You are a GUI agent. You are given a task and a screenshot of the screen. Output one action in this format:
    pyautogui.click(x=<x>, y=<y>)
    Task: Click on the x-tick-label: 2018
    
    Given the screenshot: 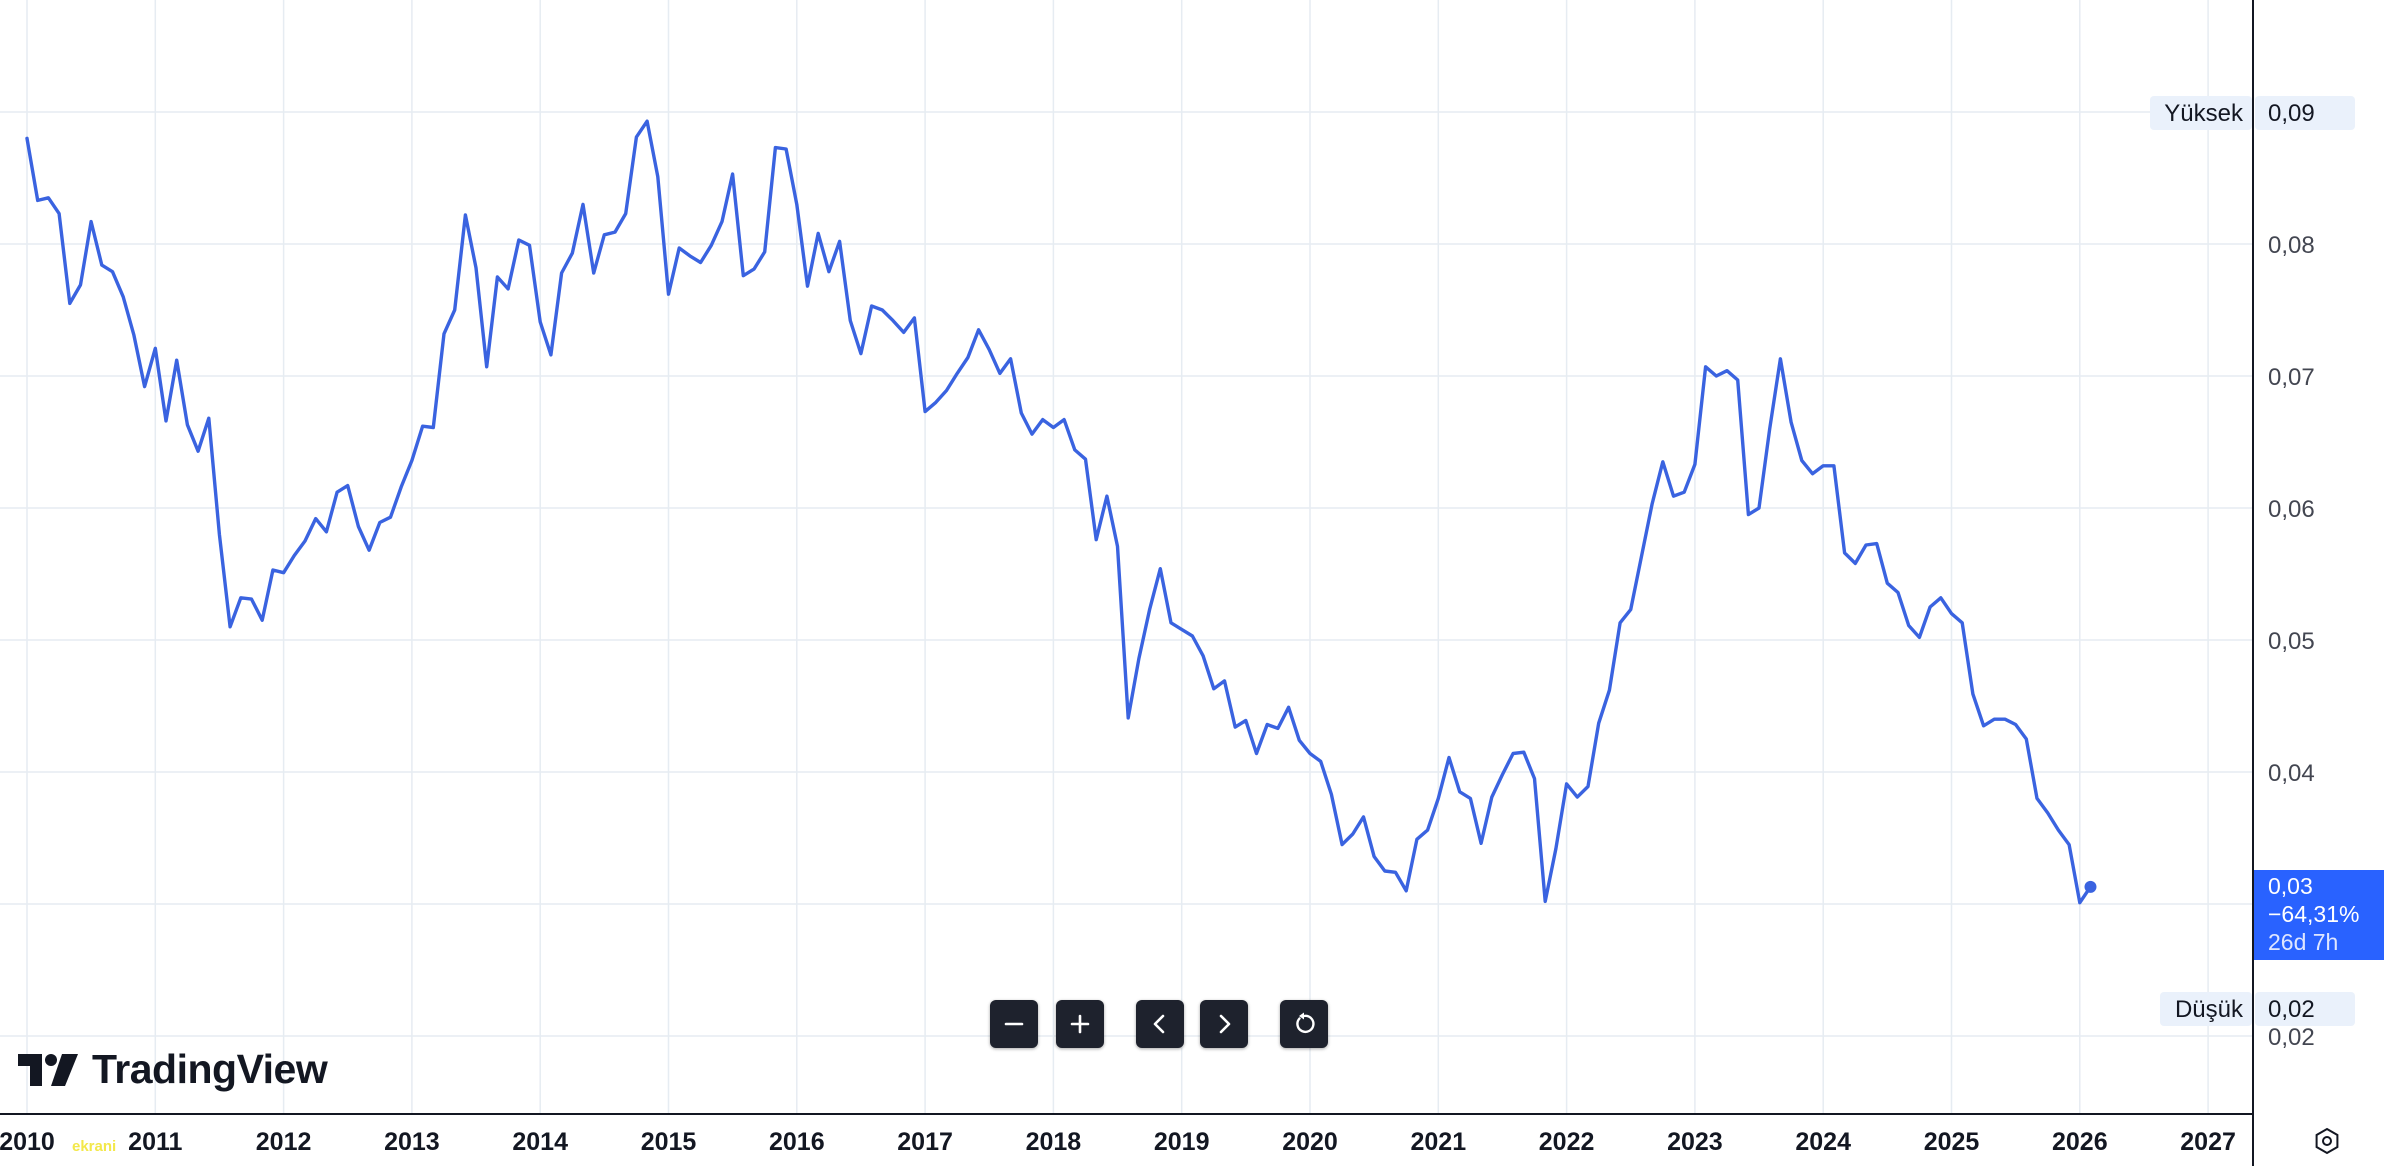 What is the action you would take?
    pyautogui.click(x=1054, y=1142)
    